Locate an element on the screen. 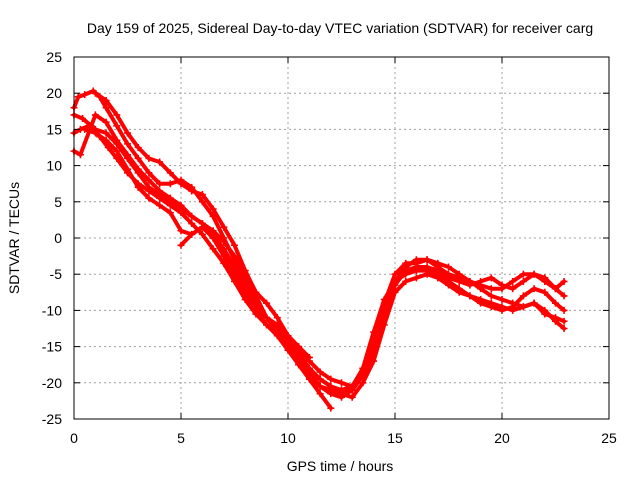  y-tick-label: 20 is located at coordinates (54, 93).